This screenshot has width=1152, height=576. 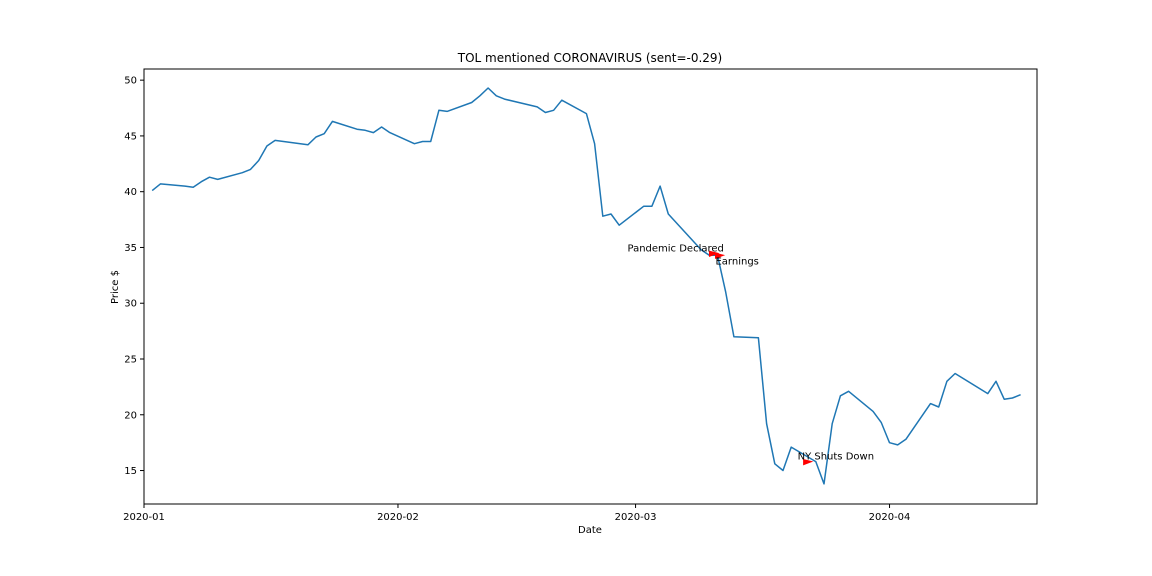 I want to click on chart-title: TOL mentioned CORONAVIRUS (sent=-0.29), so click(x=590, y=58).